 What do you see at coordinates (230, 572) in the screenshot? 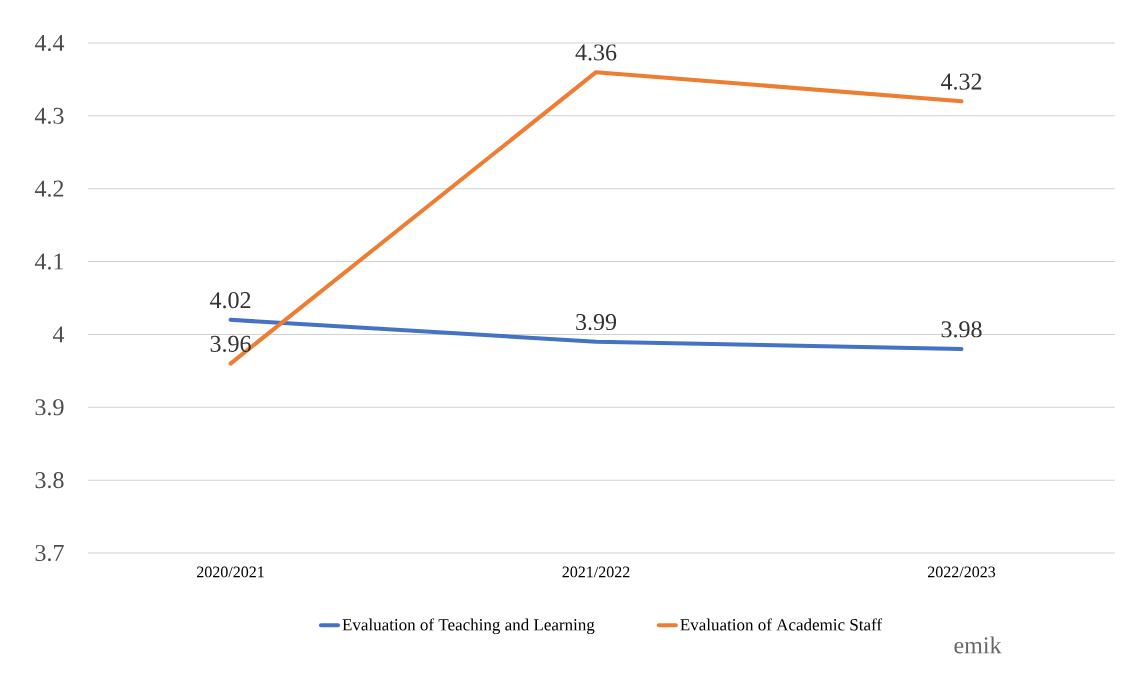
I see `x-tick-label: 2020/2021` at bounding box center [230, 572].